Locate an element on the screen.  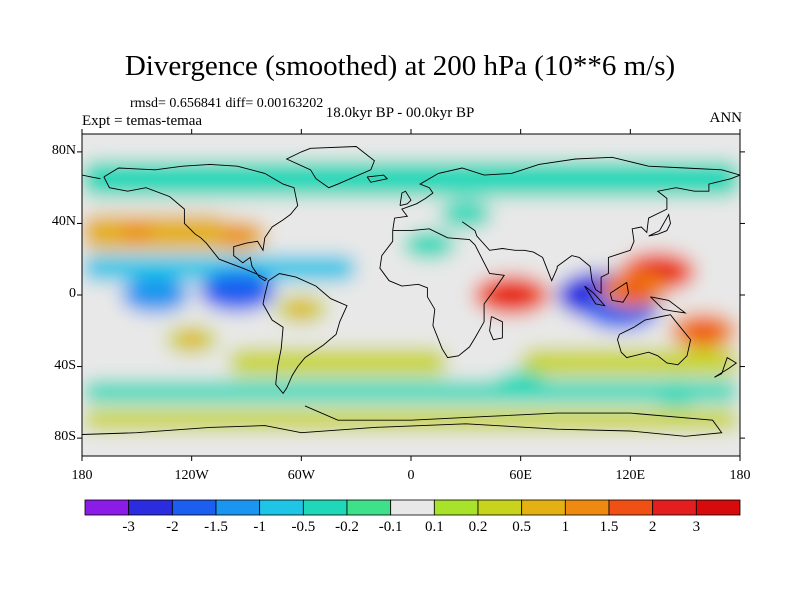
y-tick-label: 40N is located at coordinates (63, 222).